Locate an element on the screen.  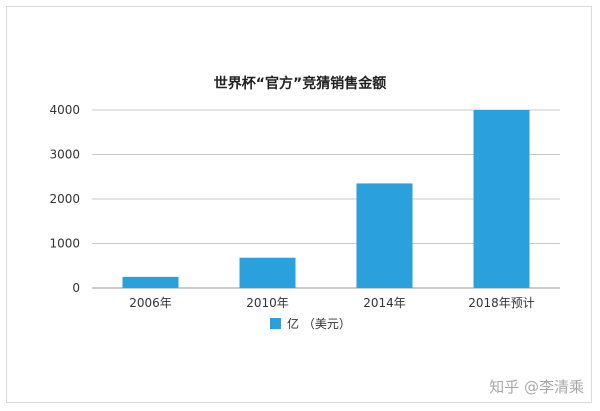
legend: 亿 （美元） is located at coordinates (310, 323).